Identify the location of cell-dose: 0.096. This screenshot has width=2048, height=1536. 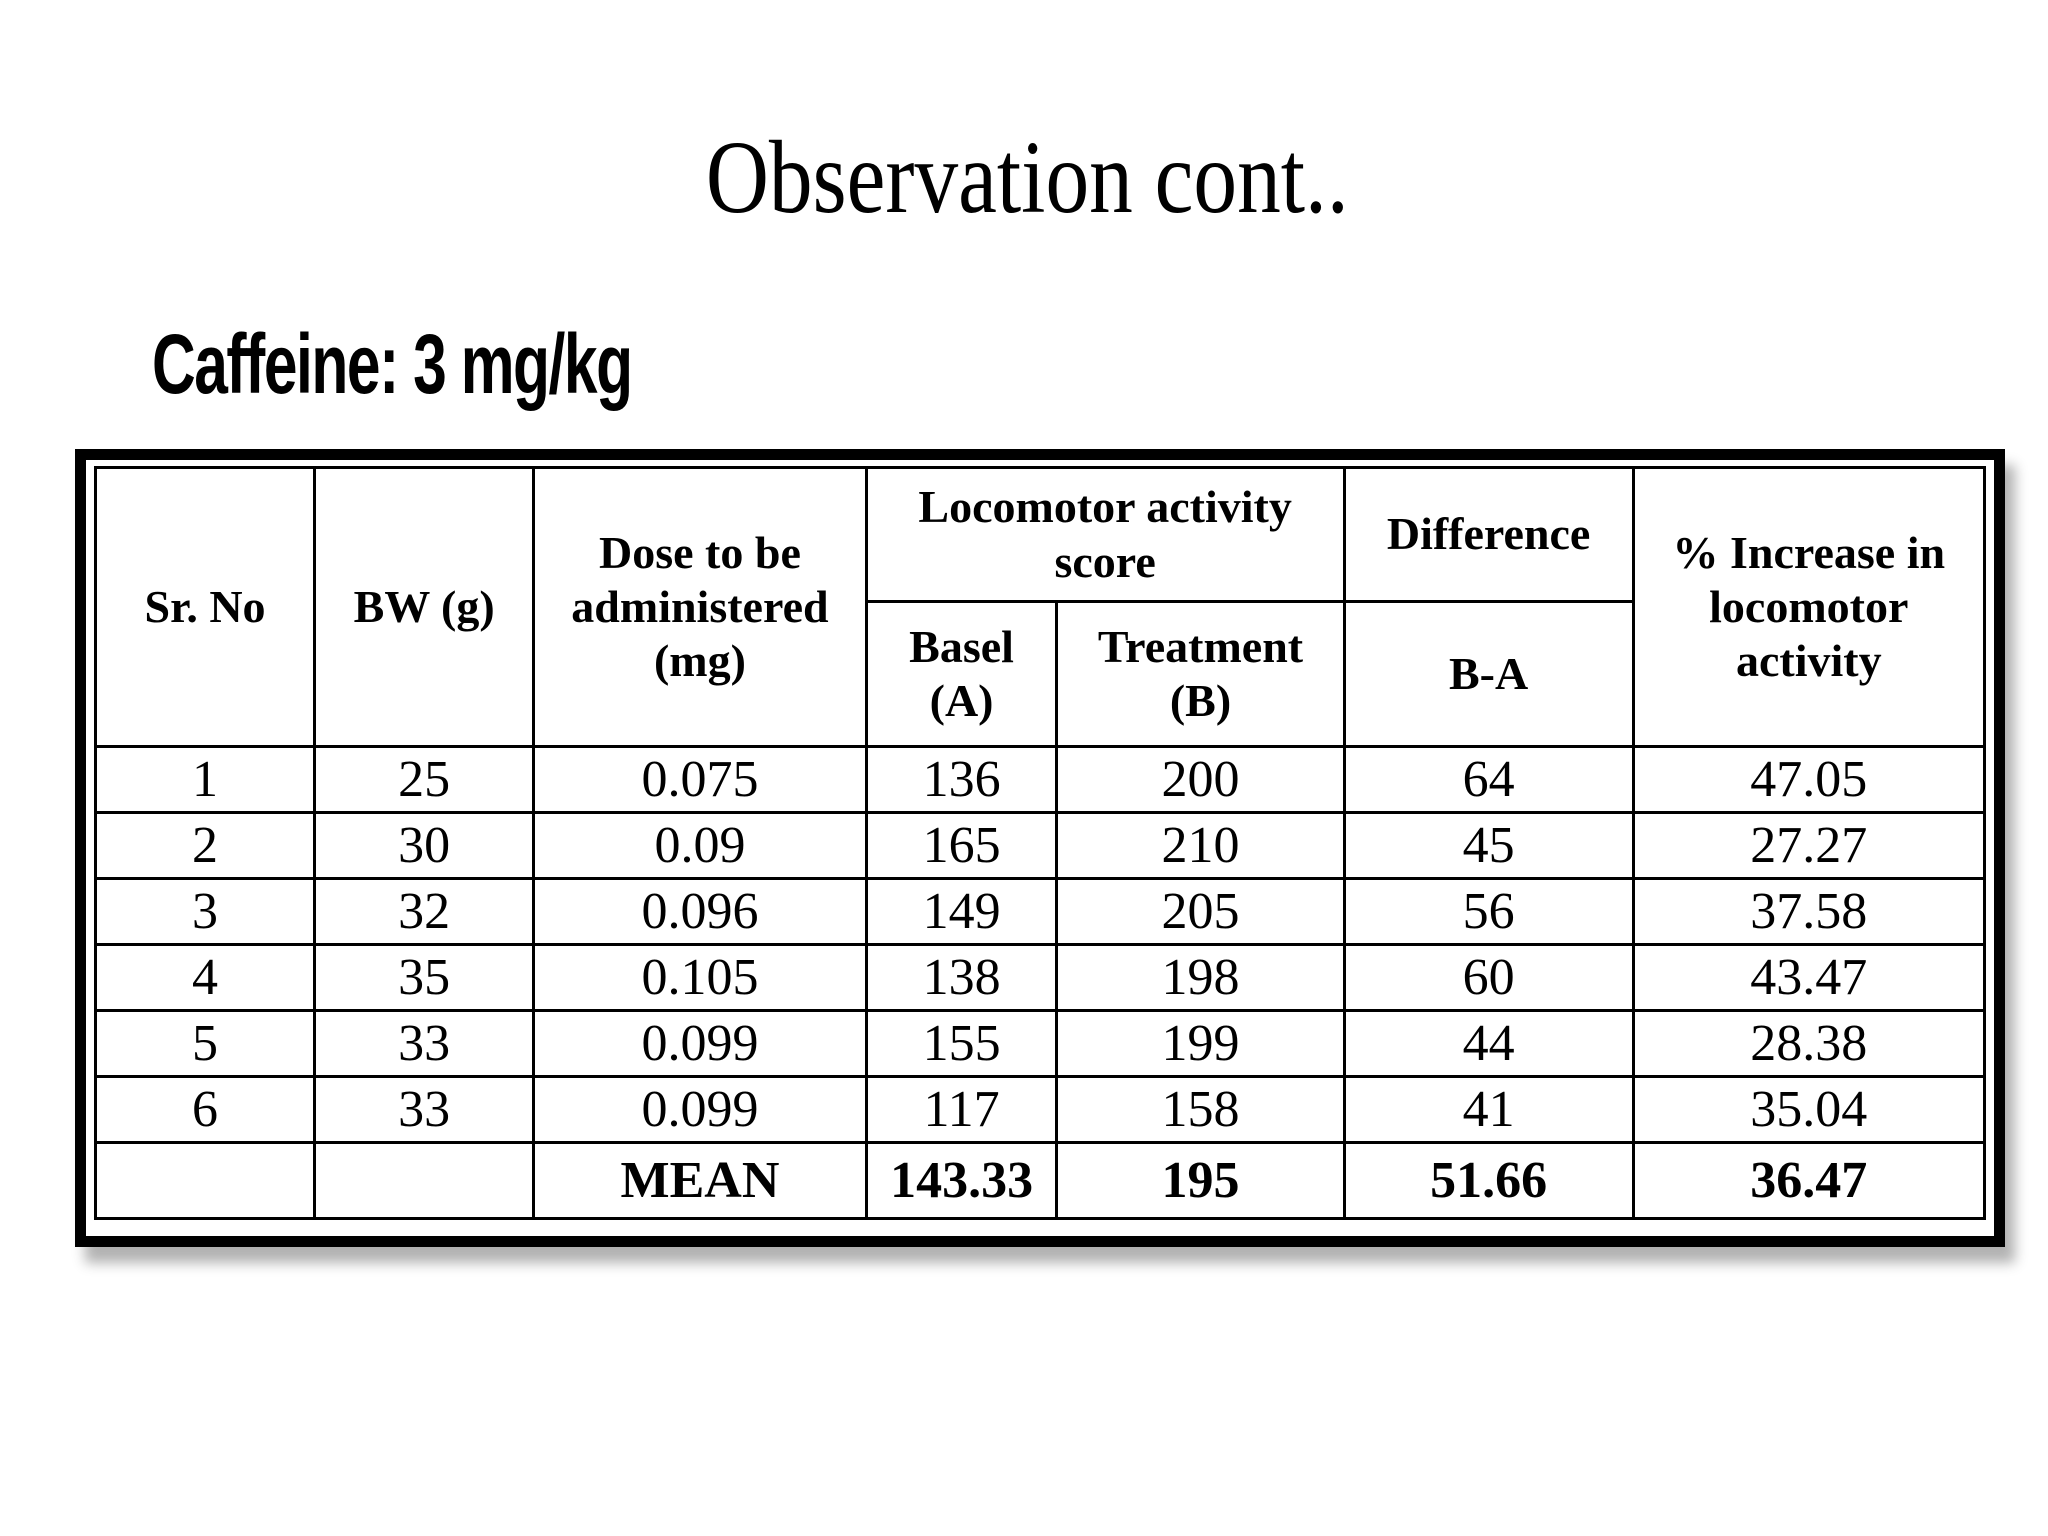
(700, 911).